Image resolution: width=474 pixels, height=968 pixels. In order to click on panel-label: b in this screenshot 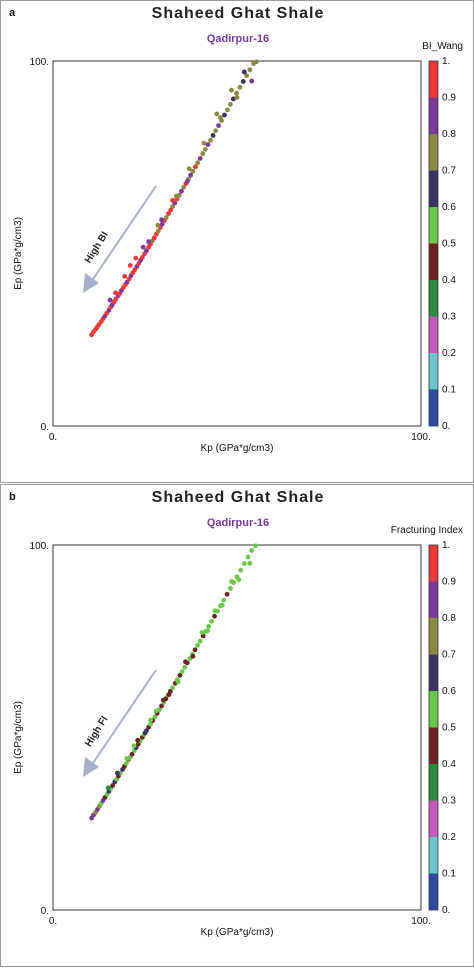, I will do `click(12, 497)`.